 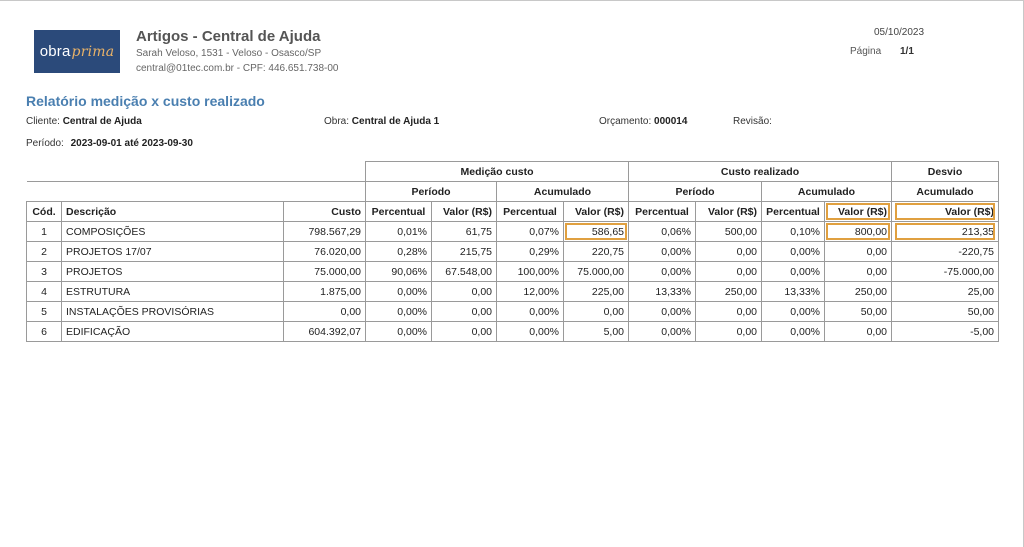 I want to click on subgroup-medicao-acumulado: Acumulado, so click(x=563, y=191).